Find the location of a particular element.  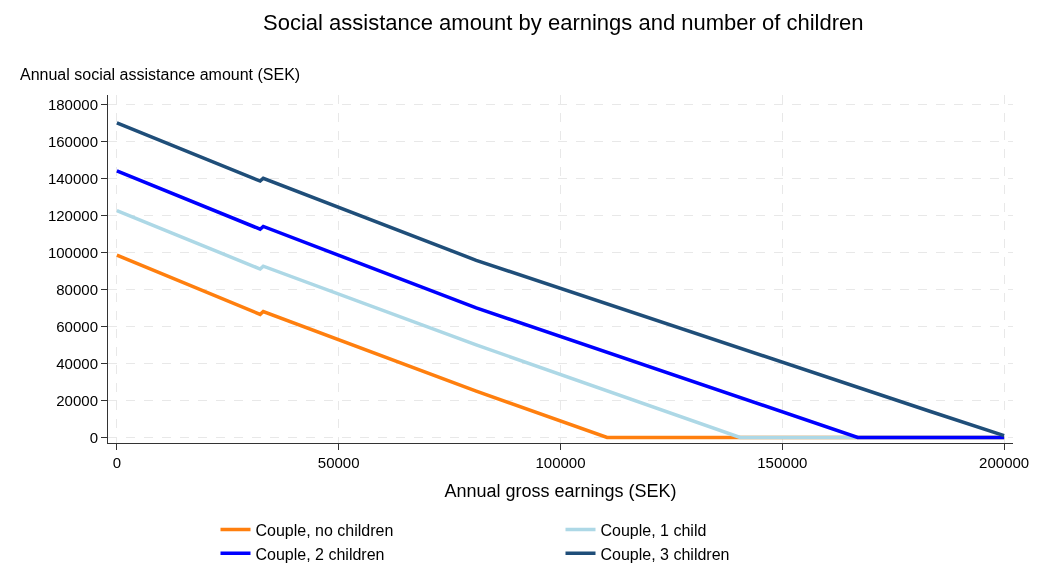

chart-title: Social assistance amount by earnings and number of children is located at coordinates (563, 22).